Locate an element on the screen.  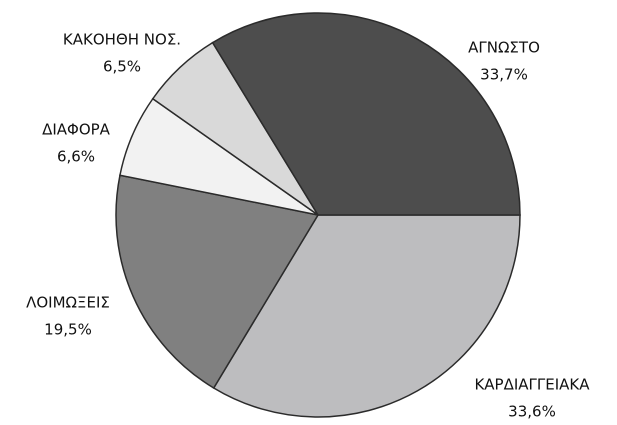
slice-value-label: 6,5% is located at coordinates (122, 67).